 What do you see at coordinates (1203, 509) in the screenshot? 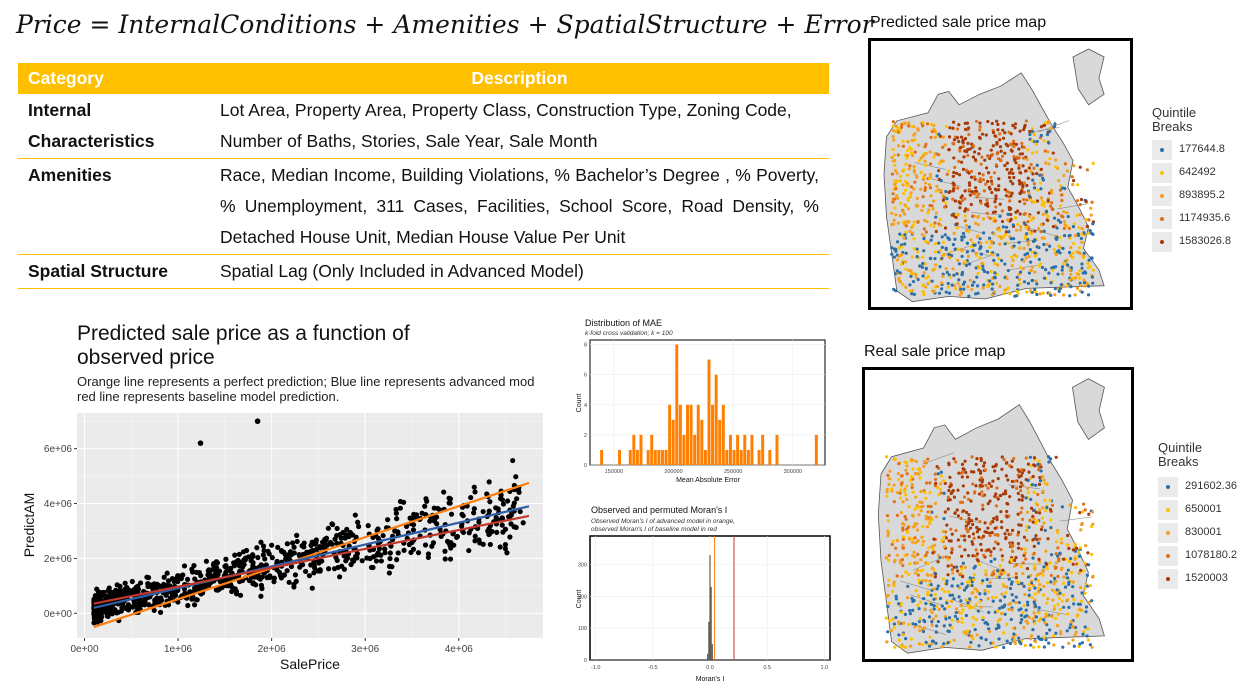
I see `legend-label: 650001` at bounding box center [1203, 509].